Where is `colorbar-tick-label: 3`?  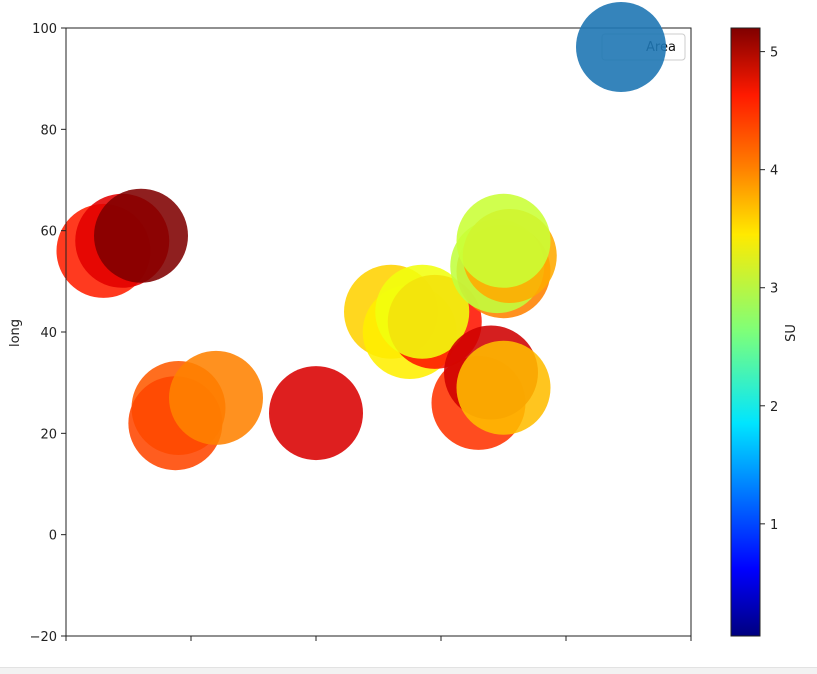
colorbar-tick-label: 3 is located at coordinates (774, 289).